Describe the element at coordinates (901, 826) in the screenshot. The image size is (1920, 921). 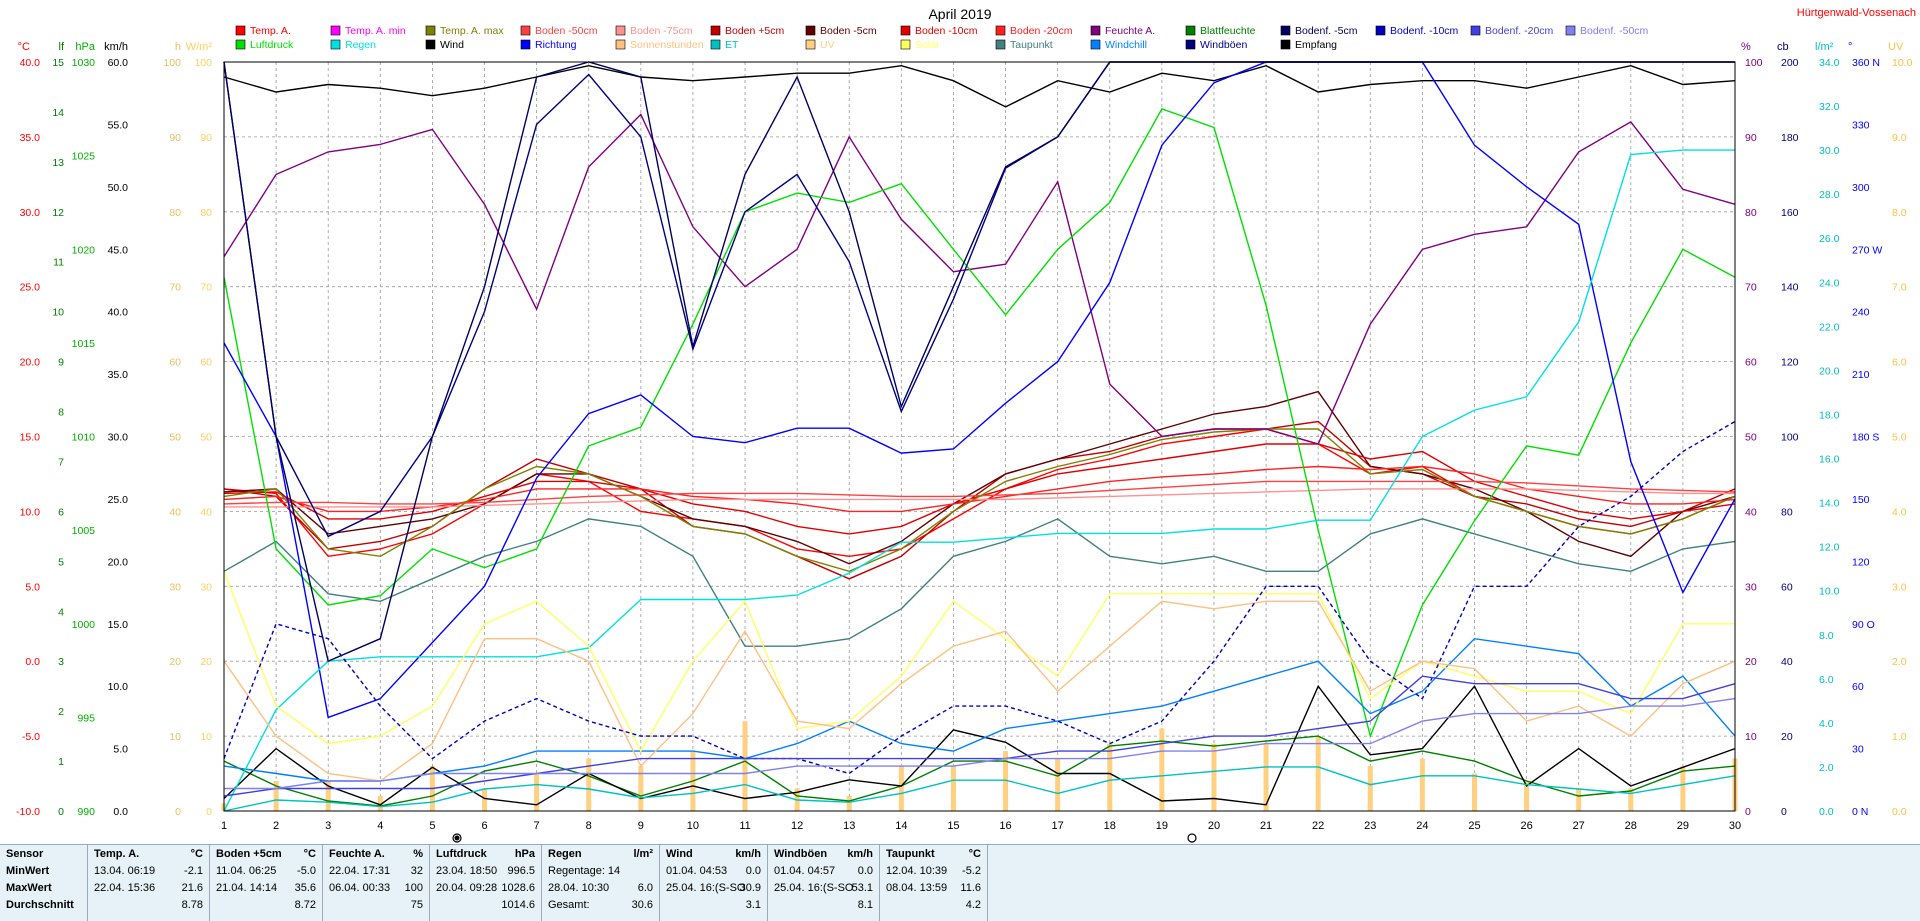
I see `x-tick-label: 14` at that location.